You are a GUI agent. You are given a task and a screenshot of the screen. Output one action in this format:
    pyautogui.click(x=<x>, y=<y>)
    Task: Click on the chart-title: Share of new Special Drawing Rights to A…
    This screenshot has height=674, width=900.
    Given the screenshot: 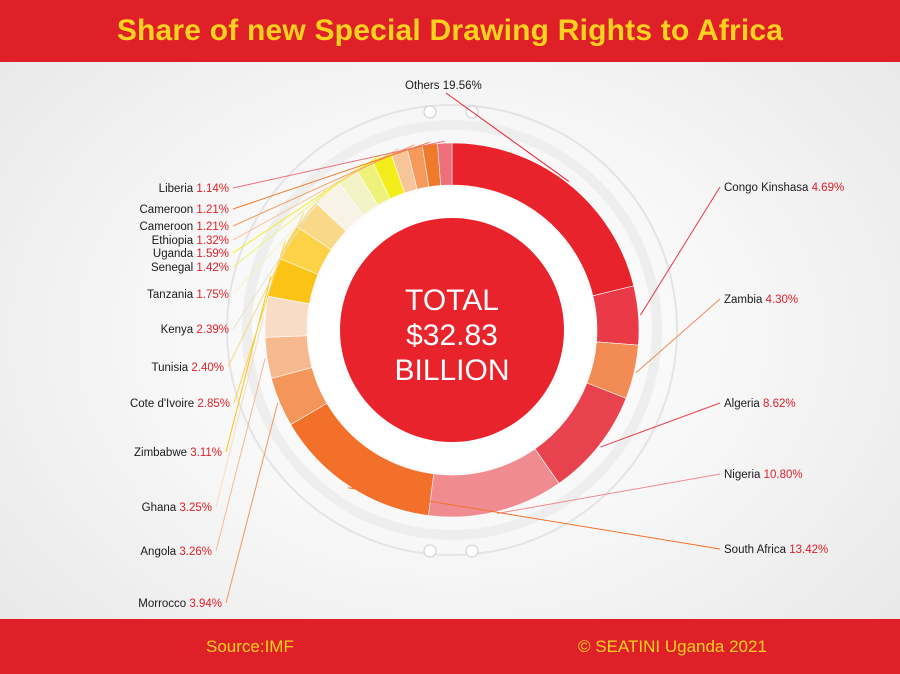 What is the action you would take?
    pyautogui.click(x=450, y=30)
    